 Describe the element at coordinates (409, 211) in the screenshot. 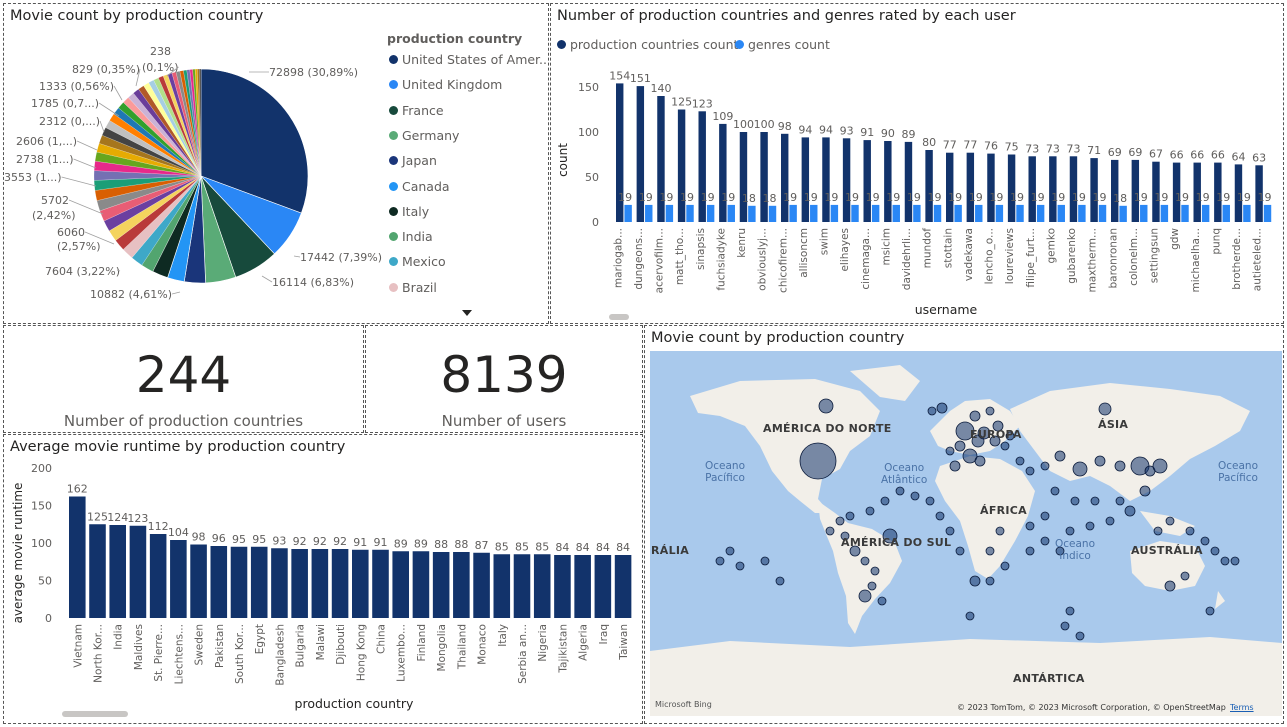

I see `pie-legend-item: Italy` at that location.